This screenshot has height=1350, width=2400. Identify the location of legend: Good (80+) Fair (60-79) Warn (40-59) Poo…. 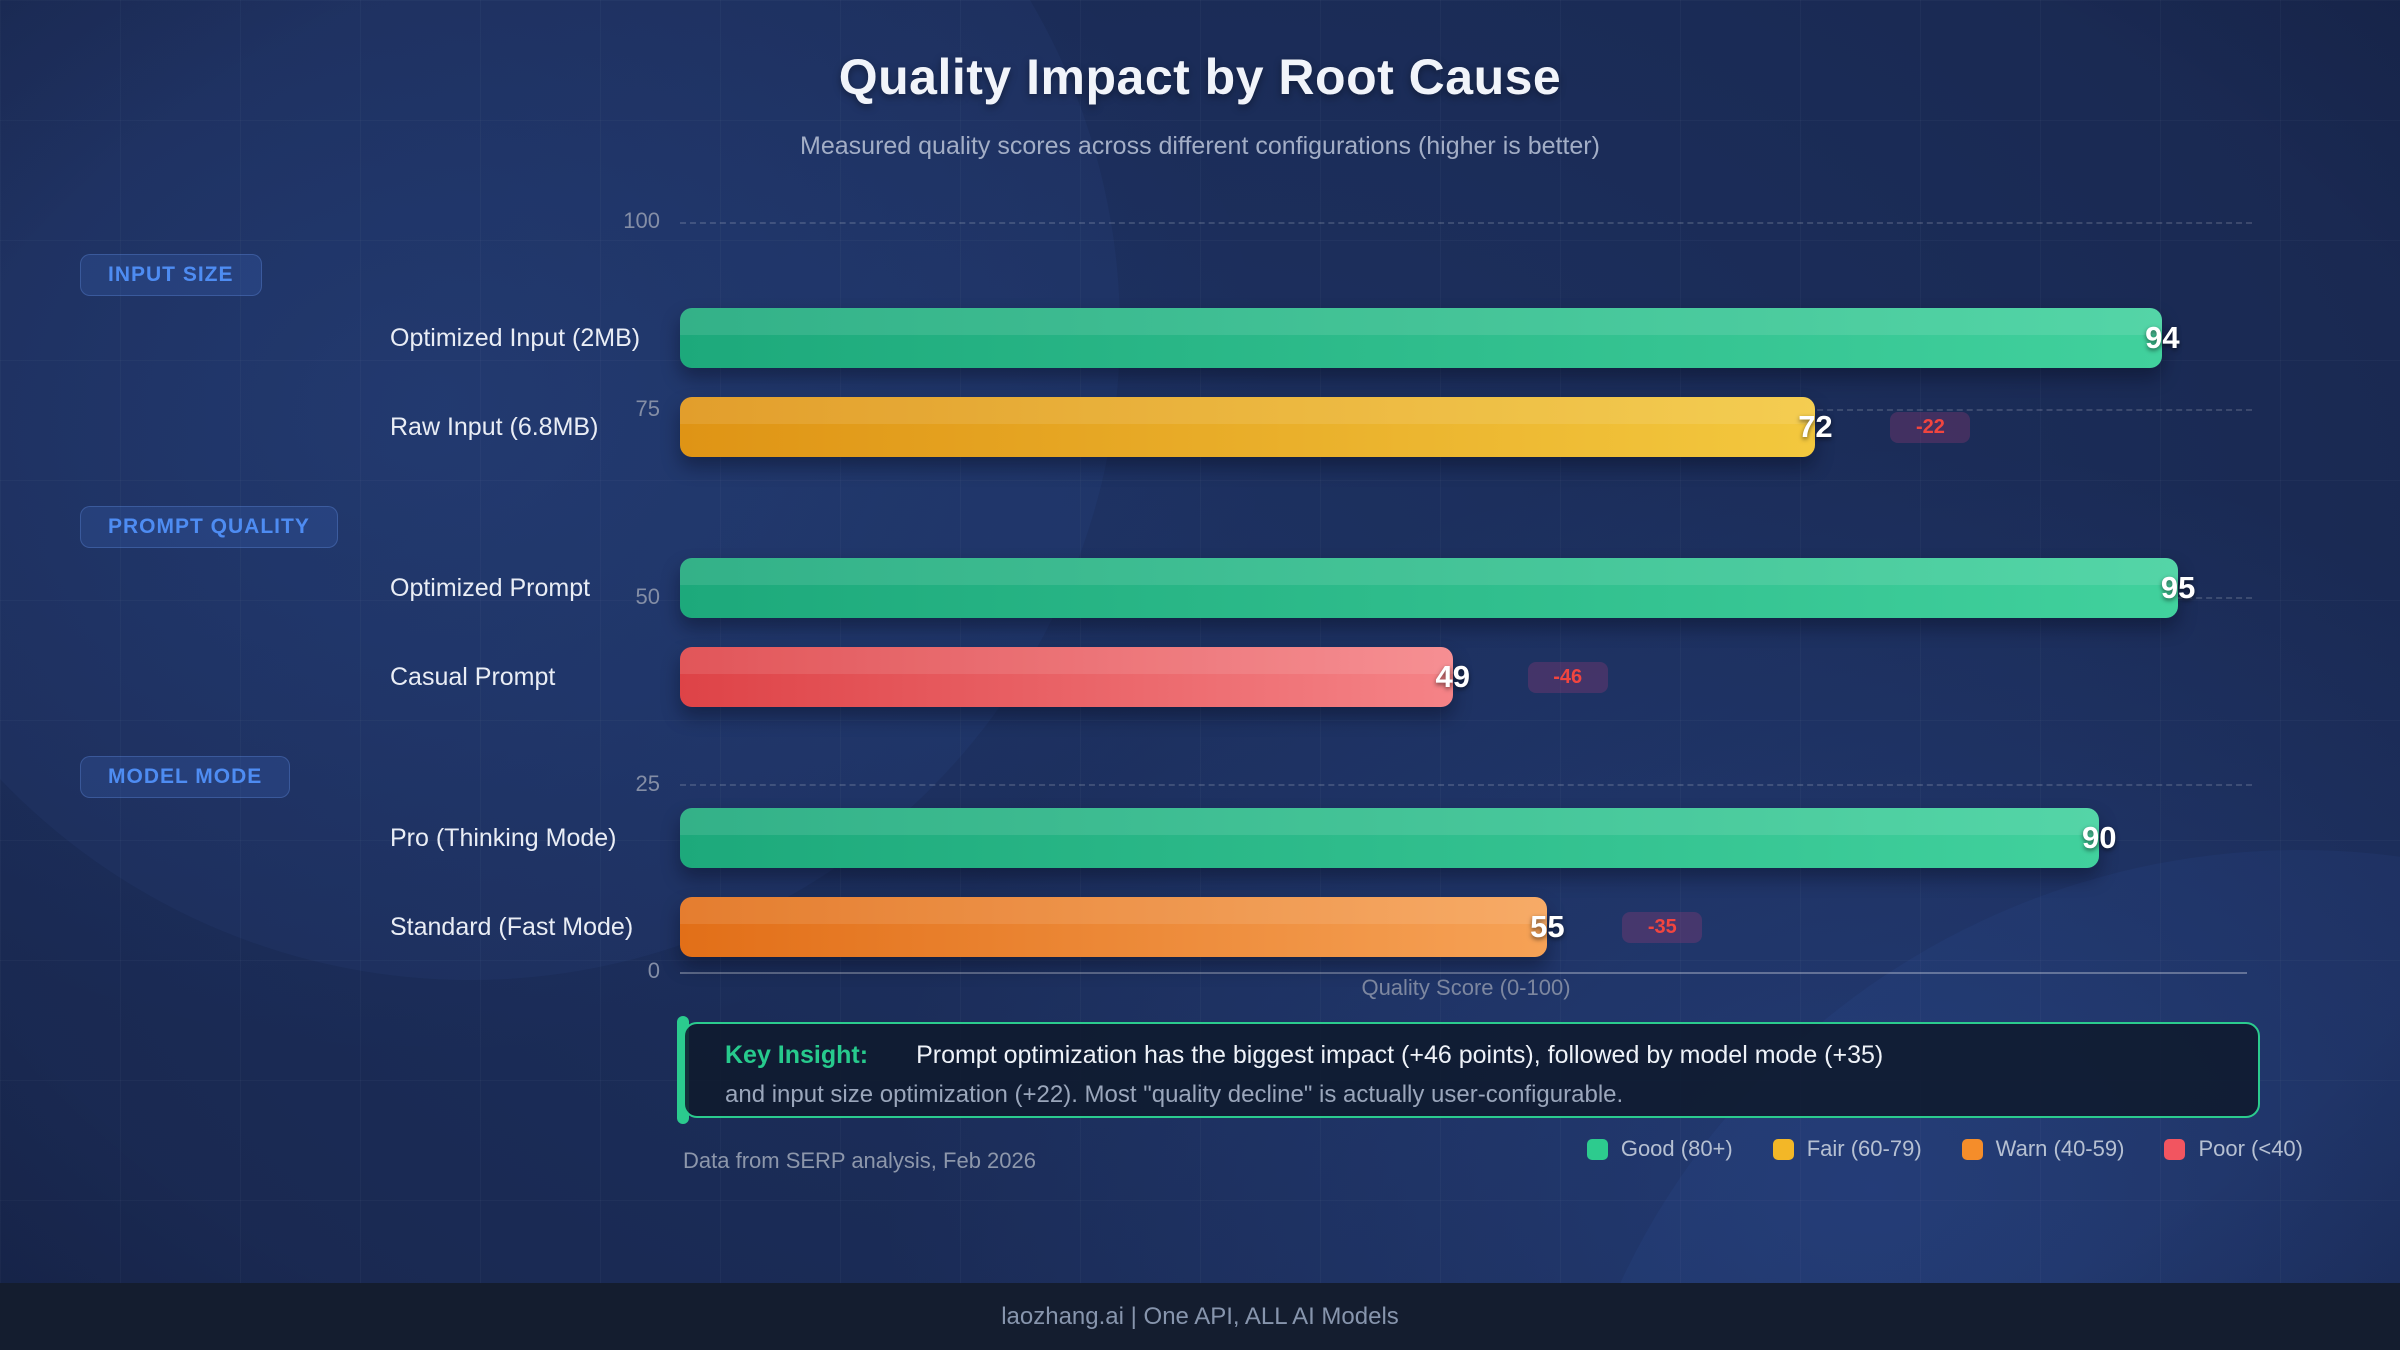
(1944, 1149).